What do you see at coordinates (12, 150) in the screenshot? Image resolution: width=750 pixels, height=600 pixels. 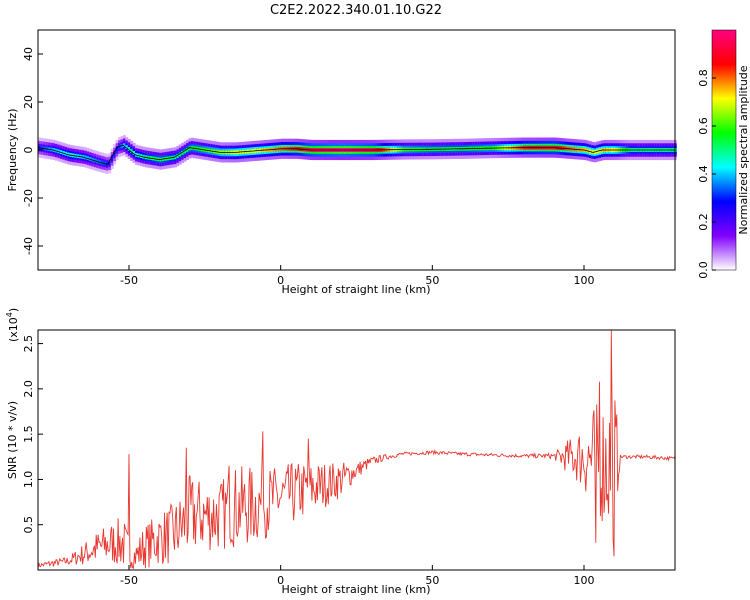 I see `spectrogram-y-label: Frequency (Hz)` at bounding box center [12, 150].